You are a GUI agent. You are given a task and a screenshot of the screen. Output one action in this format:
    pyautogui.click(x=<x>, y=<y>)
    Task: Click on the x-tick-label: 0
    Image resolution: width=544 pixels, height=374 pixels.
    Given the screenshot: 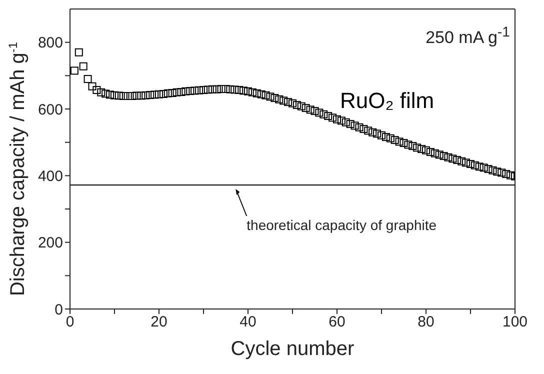 What is the action you would take?
    pyautogui.click(x=70, y=322)
    